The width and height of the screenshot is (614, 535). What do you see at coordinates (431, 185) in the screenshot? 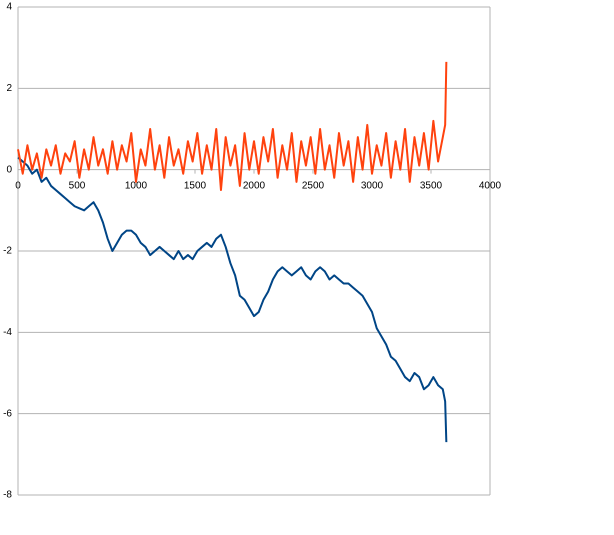
I see `x-tick-label: 3500` at bounding box center [431, 185].